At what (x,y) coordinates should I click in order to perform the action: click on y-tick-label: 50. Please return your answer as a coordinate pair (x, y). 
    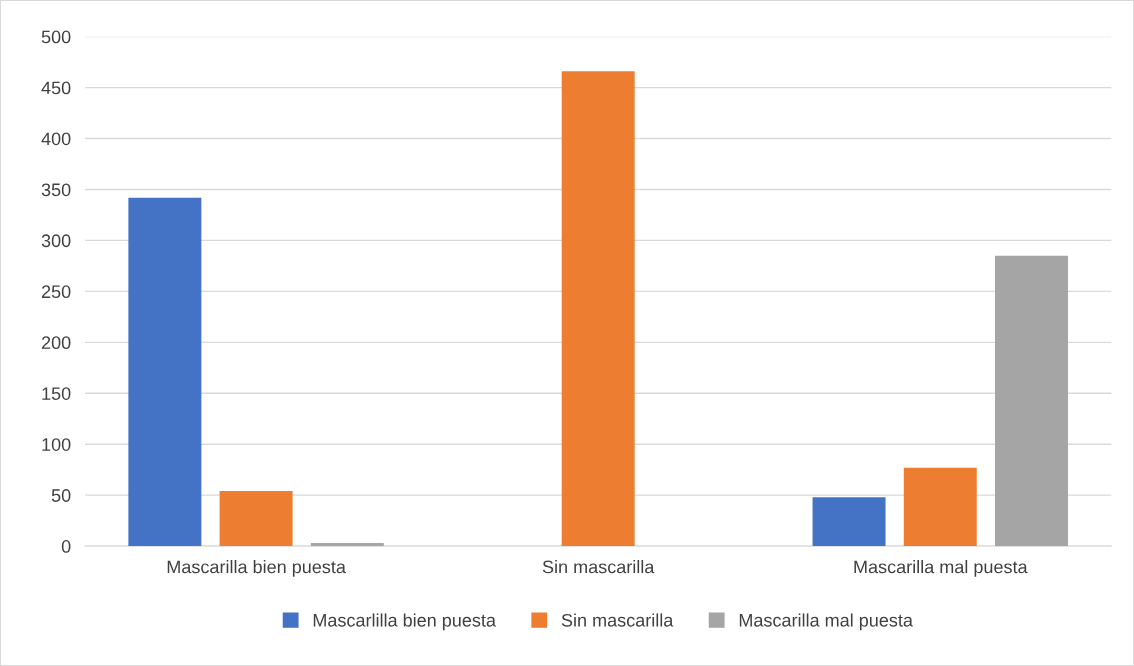
    Looking at the image, I should click on (61, 495).